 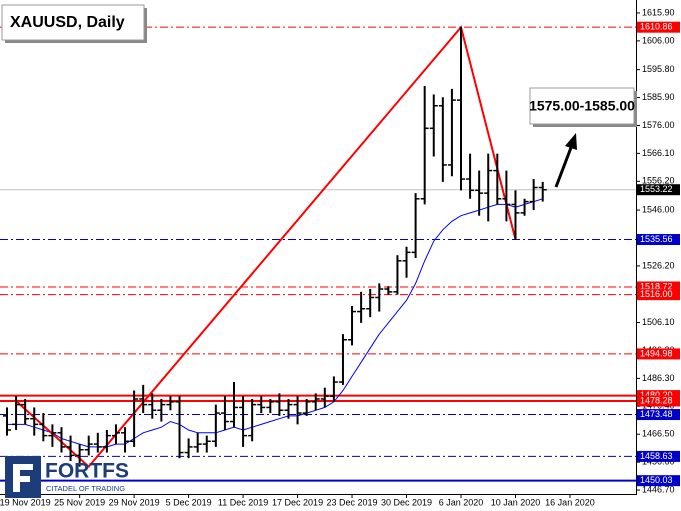 What do you see at coordinates (658, 209) in the screenshot?
I see `y-tick-label: 1546.00` at bounding box center [658, 209].